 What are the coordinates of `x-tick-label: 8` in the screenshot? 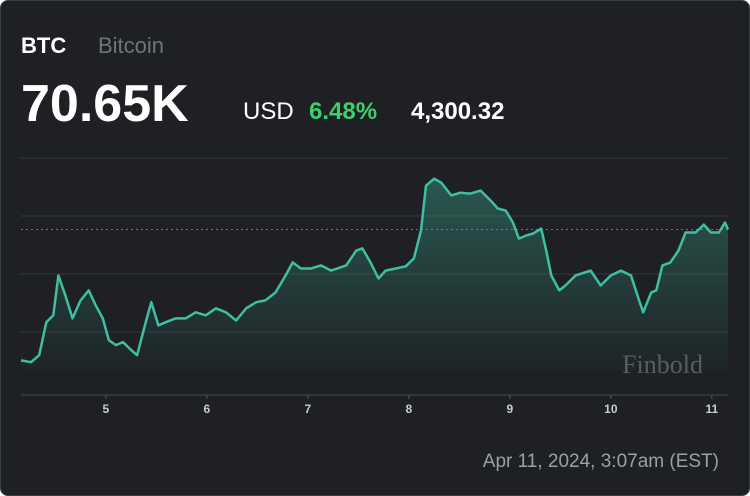 It's located at (408, 409).